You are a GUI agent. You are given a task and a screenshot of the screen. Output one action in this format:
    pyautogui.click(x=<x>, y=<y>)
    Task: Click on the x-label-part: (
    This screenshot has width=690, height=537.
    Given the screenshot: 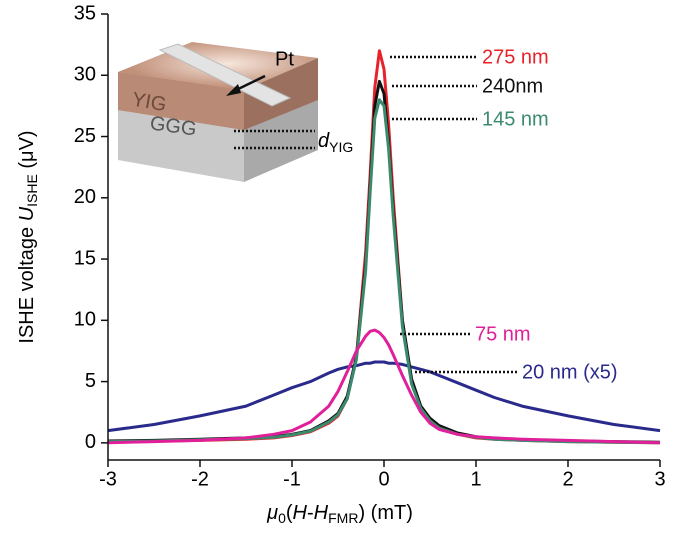 What is the action you would take?
    pyautogui.click(x=289, y=513)
    